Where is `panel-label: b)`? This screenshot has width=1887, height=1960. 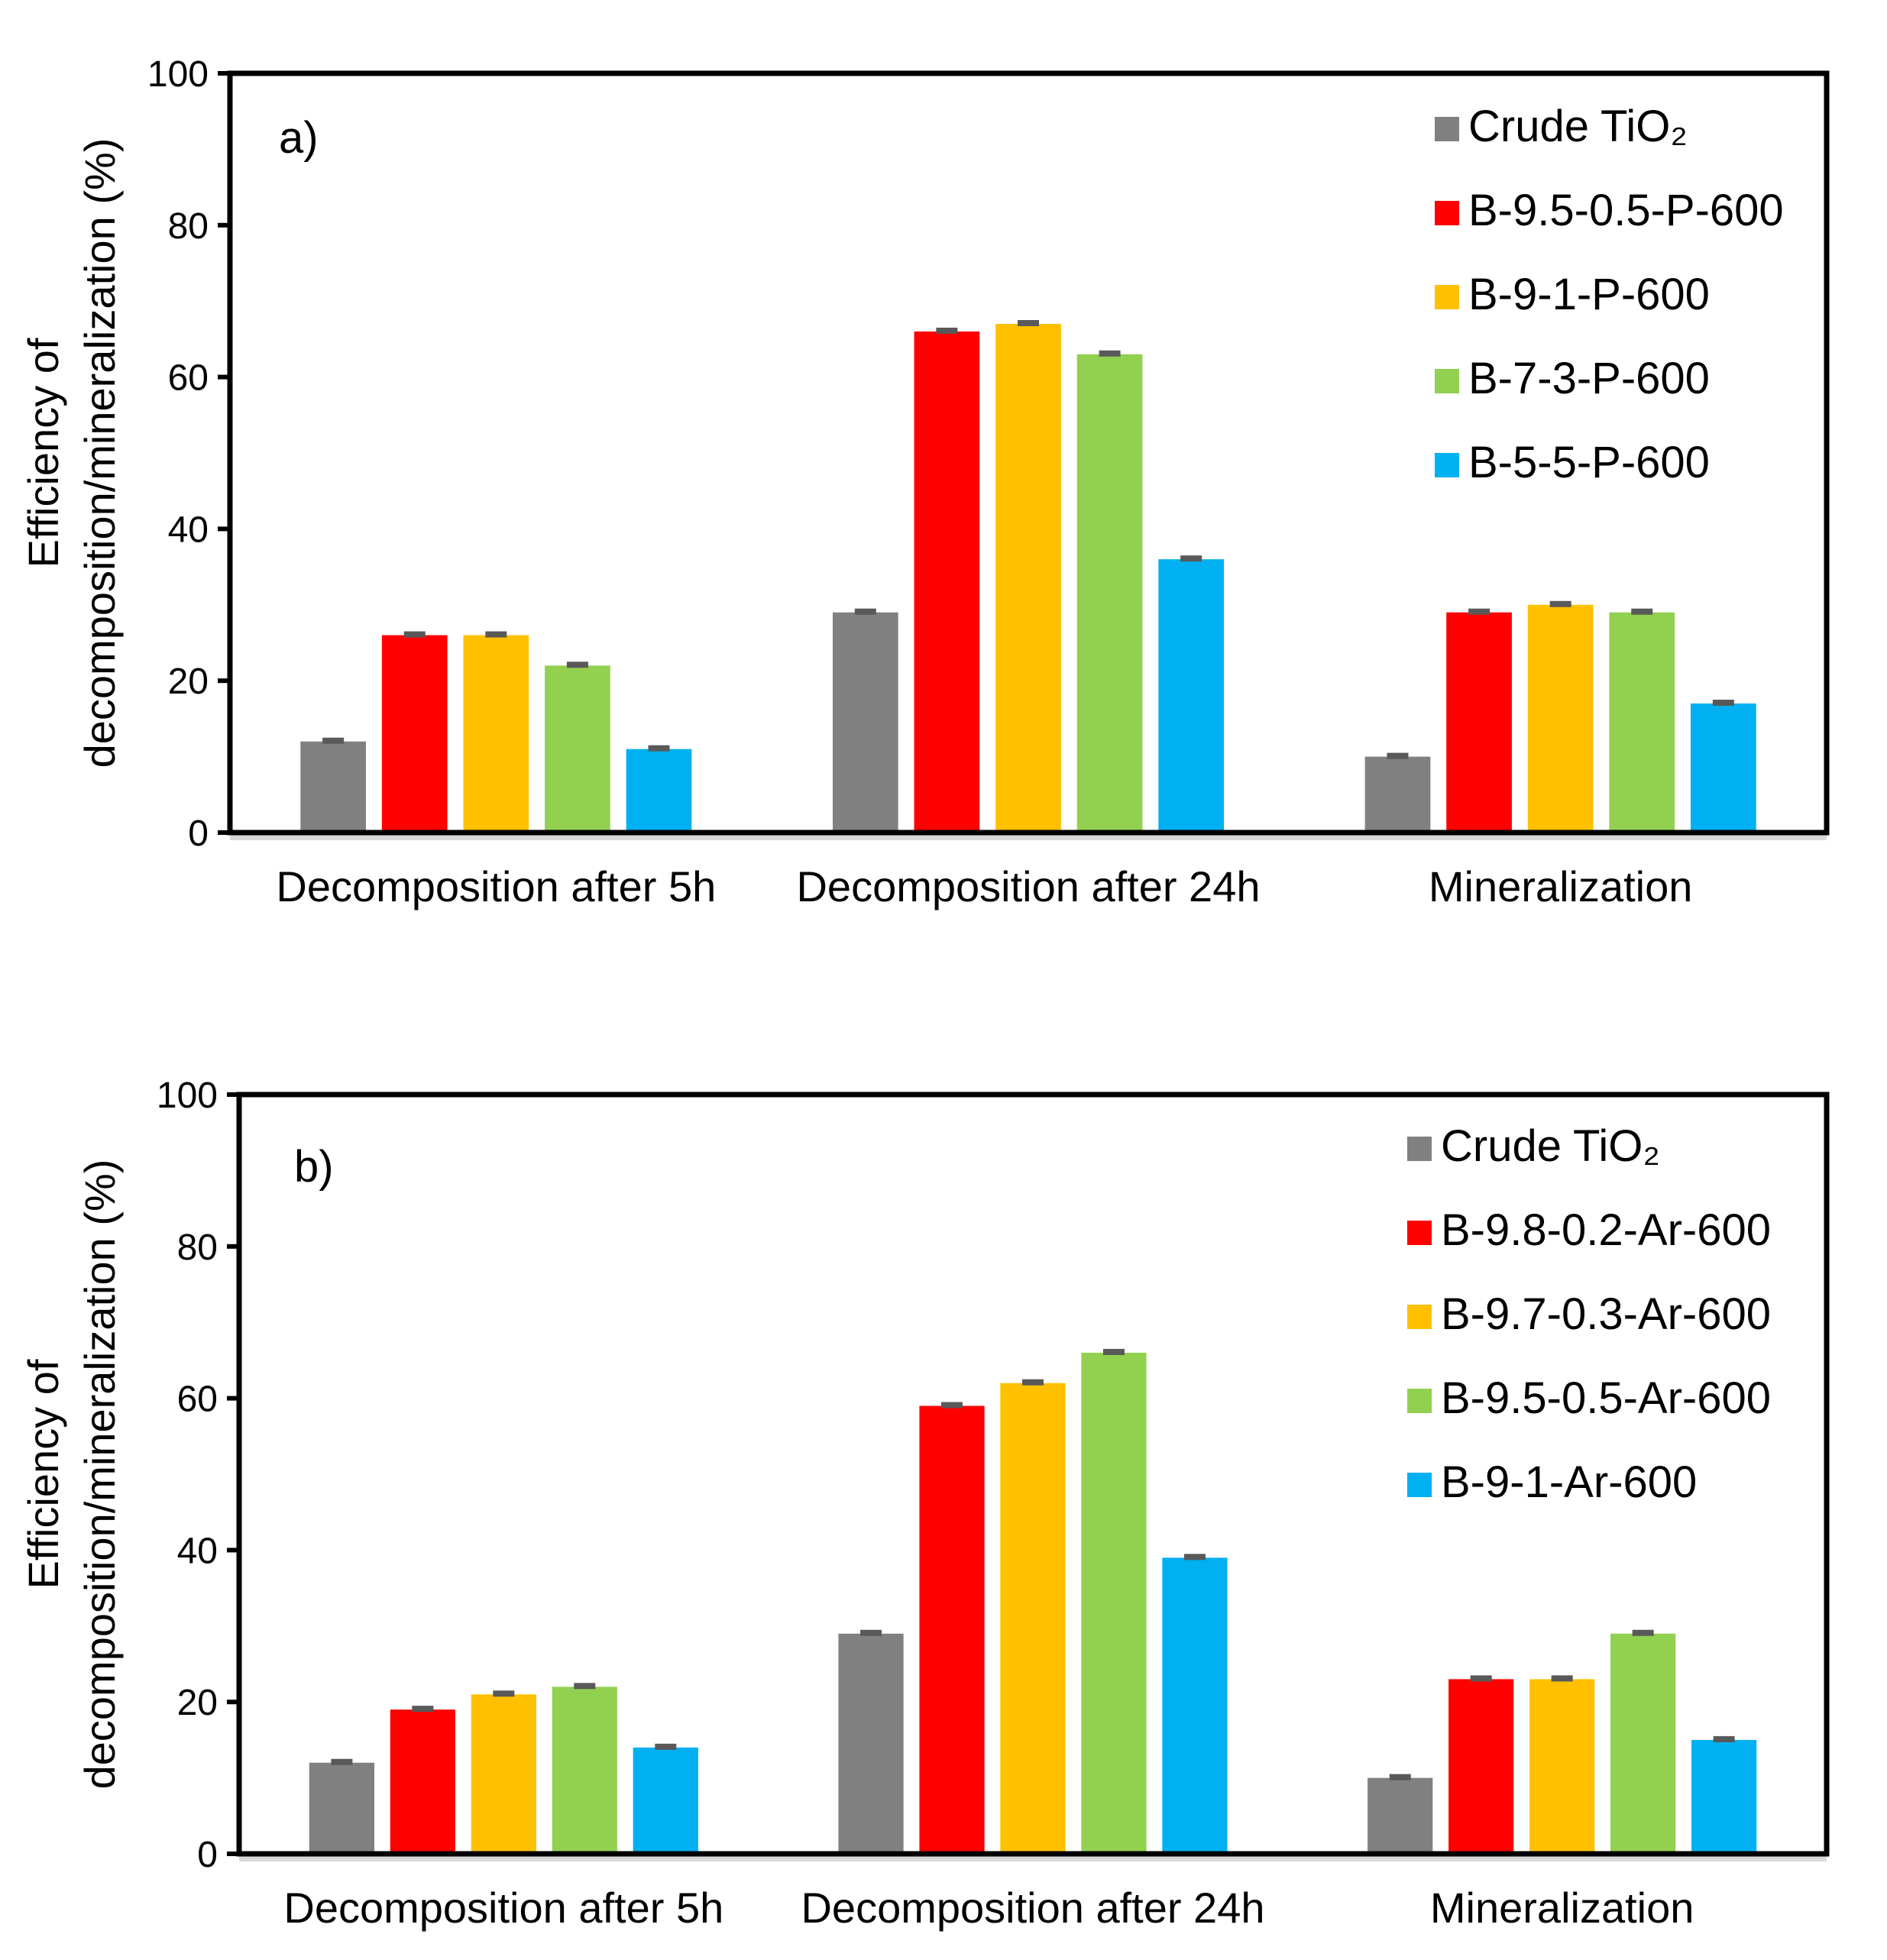 panel-label: b) is located at coordinates (314, 1167).